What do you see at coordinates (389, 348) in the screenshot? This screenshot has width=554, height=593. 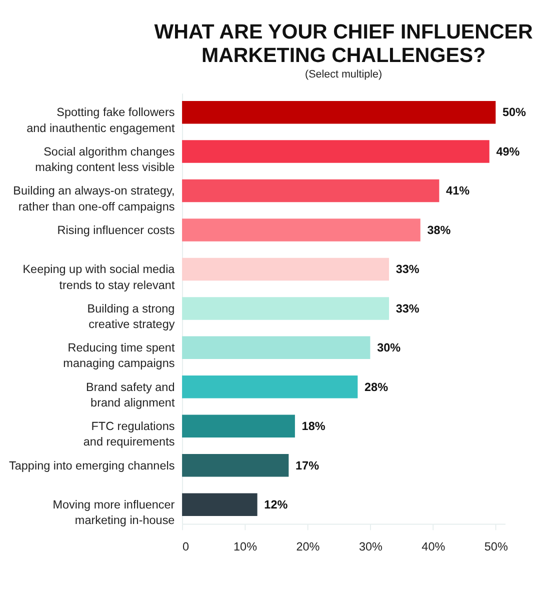 I see `data-label: 30%` at bounding box center [389, 348].